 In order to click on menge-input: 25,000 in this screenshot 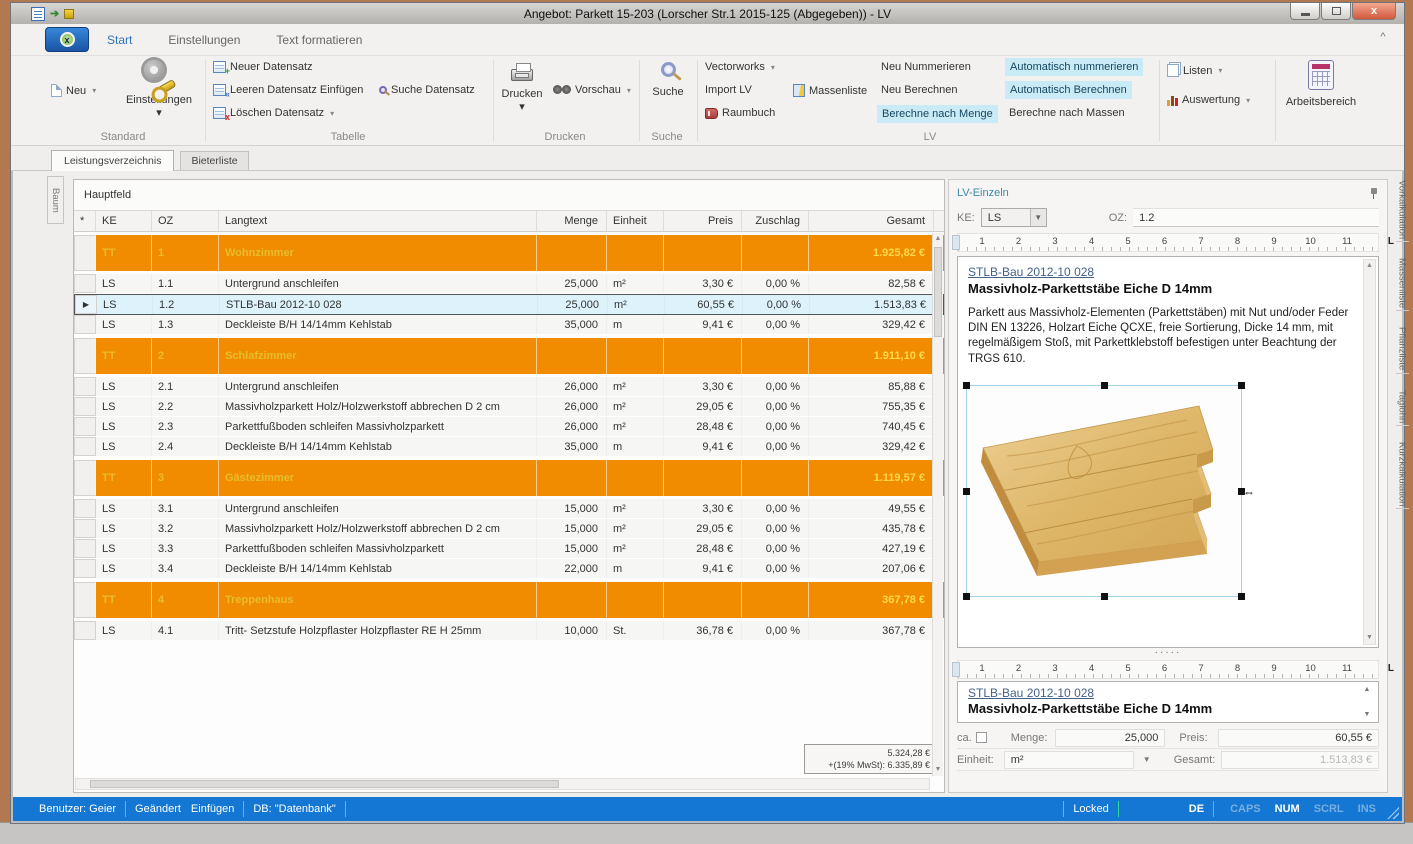, I will do `click(1110, 737)`.